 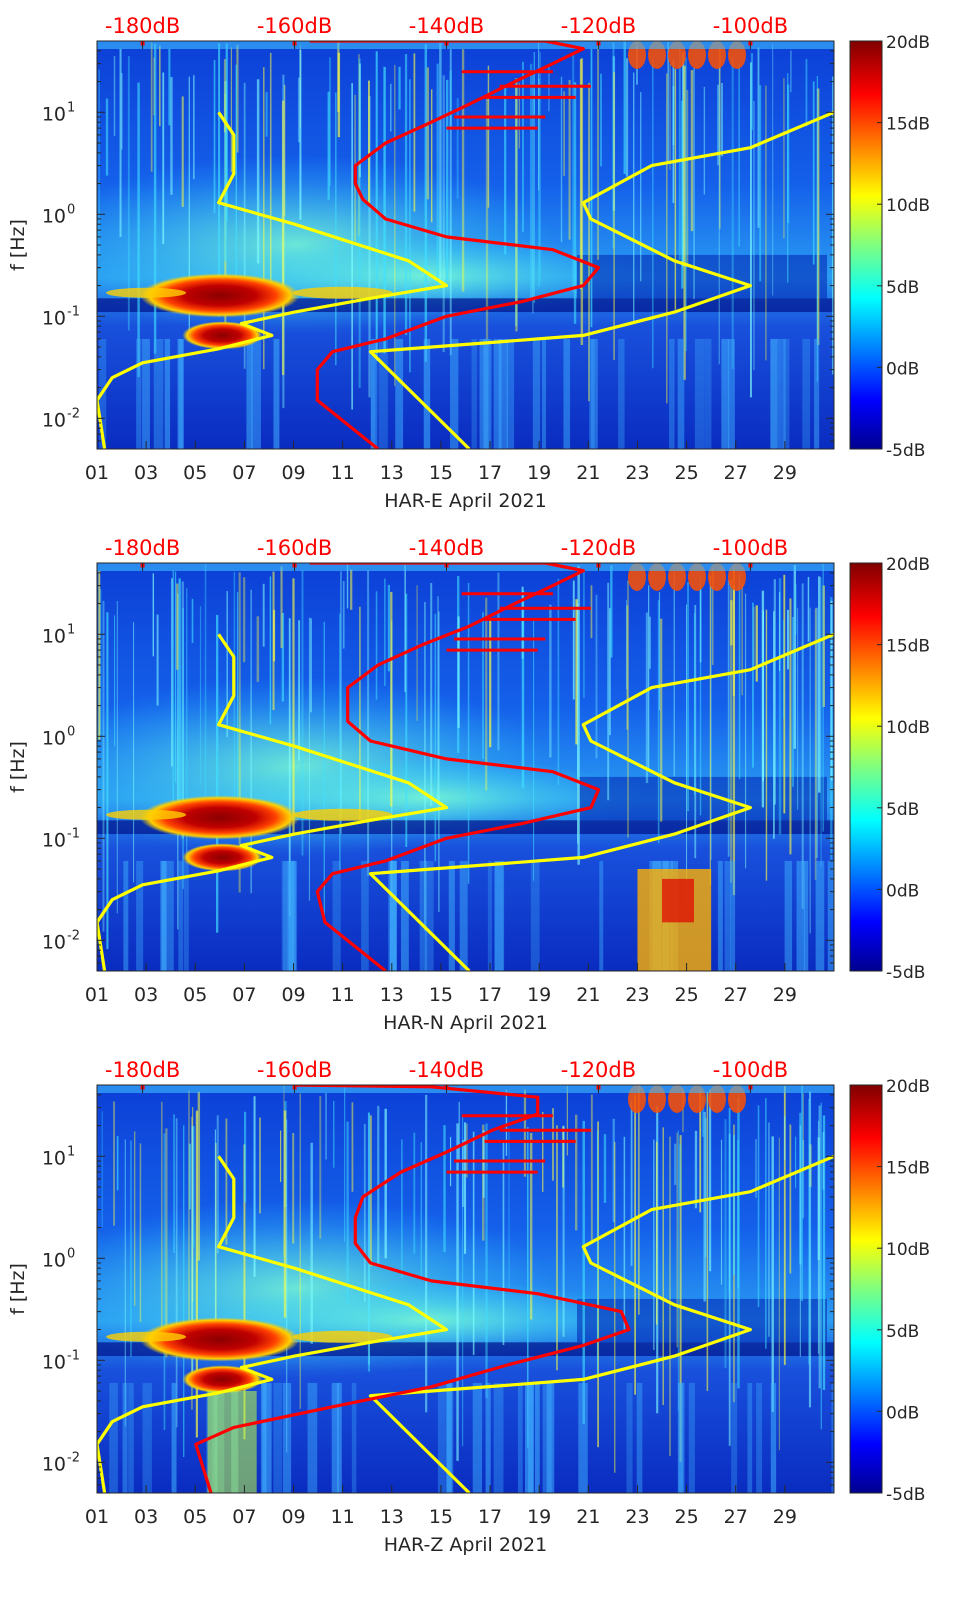 What do you see at coordinates (146, 473) in the screenshot?
I see `x-tick-label: 03` at bounding box center [146, 473].